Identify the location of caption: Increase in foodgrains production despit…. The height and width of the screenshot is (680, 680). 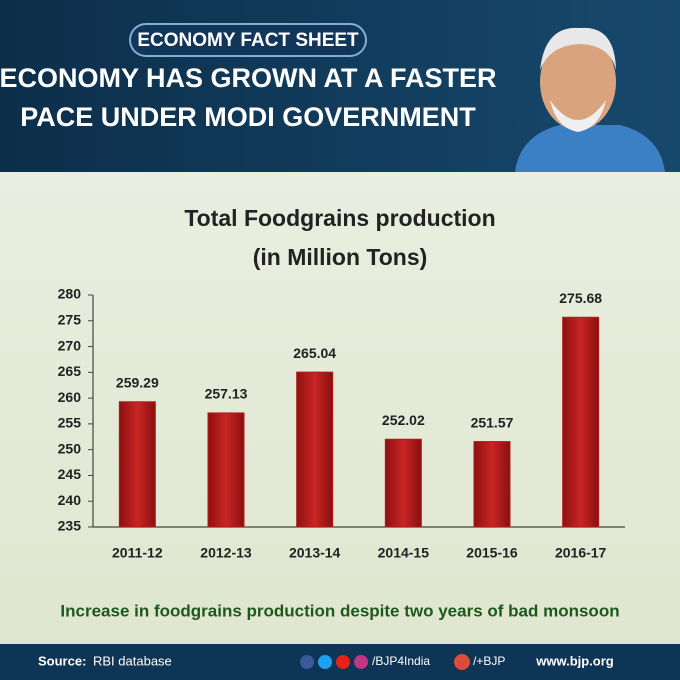
(339, 610).